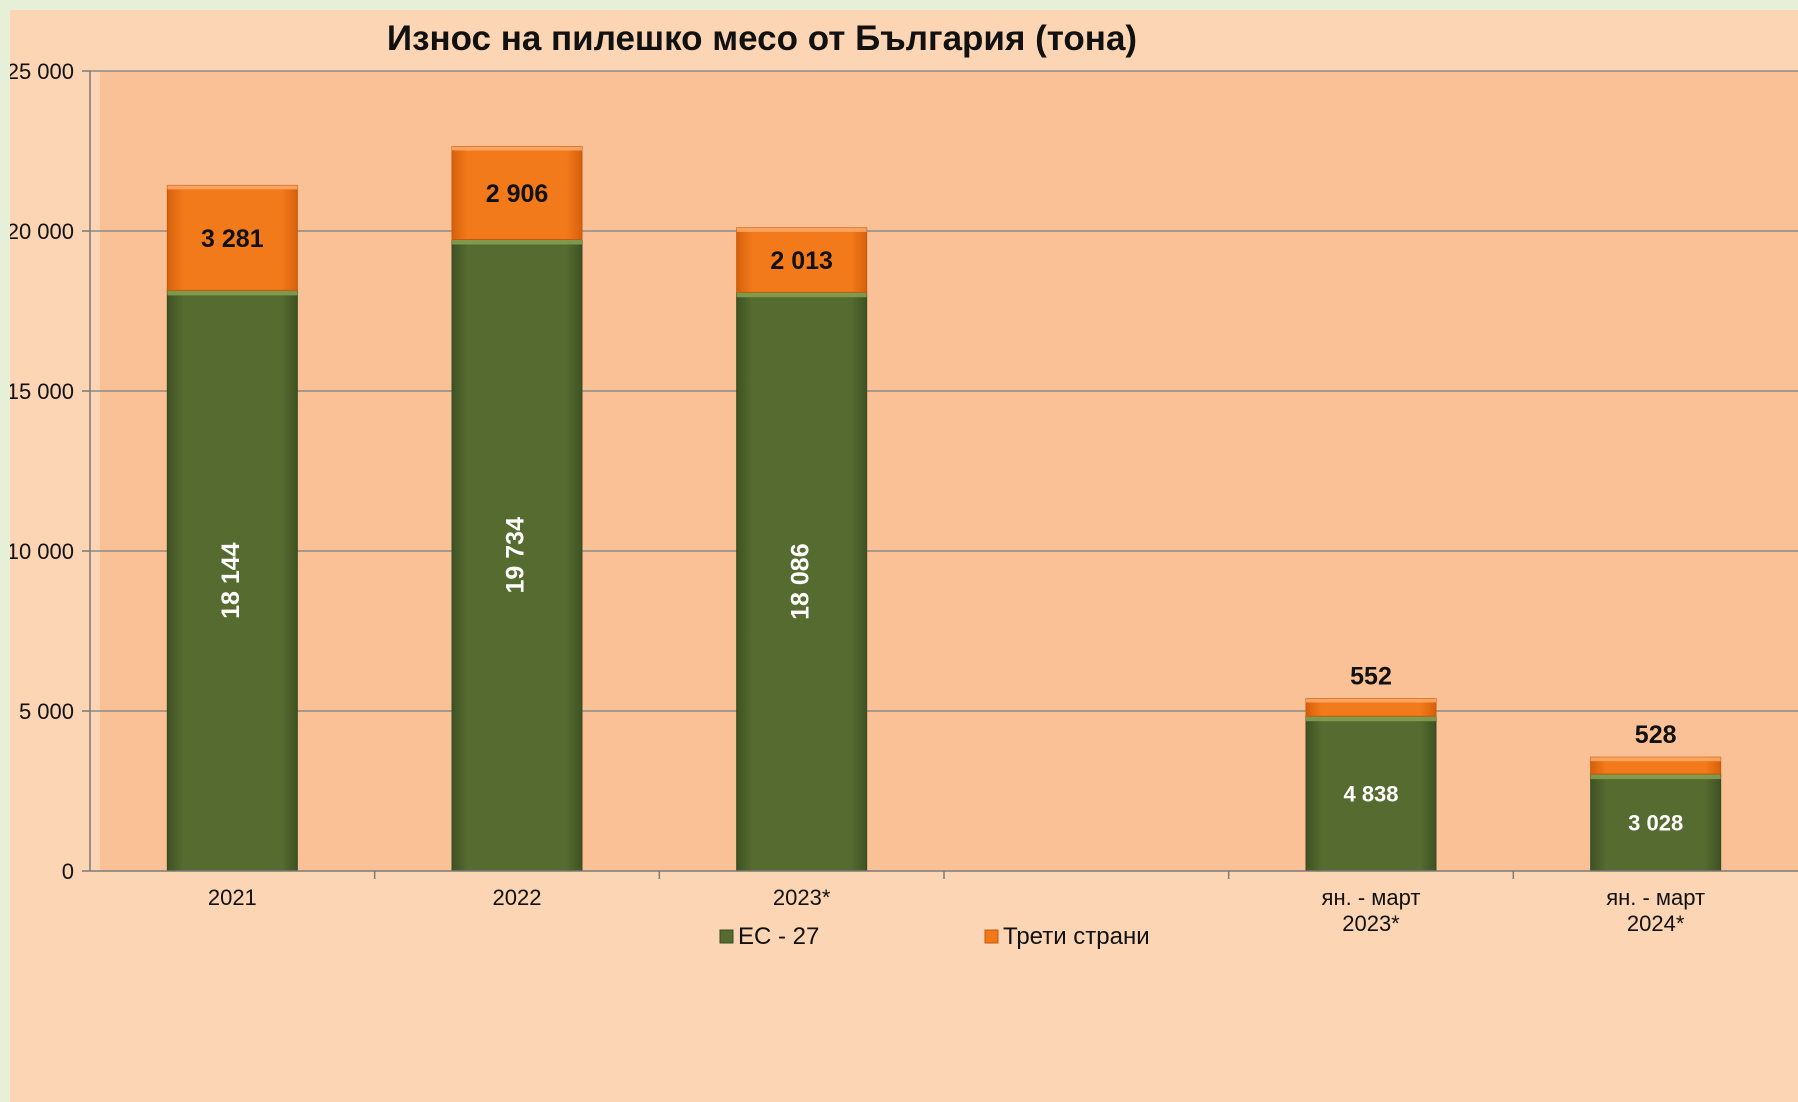 Image resolution: width=1798 pixels, height=1102 pixels. Describe the element at coordinates (42, 551) in the screenshot. I see `y-tick-label: 10 000` at that location.